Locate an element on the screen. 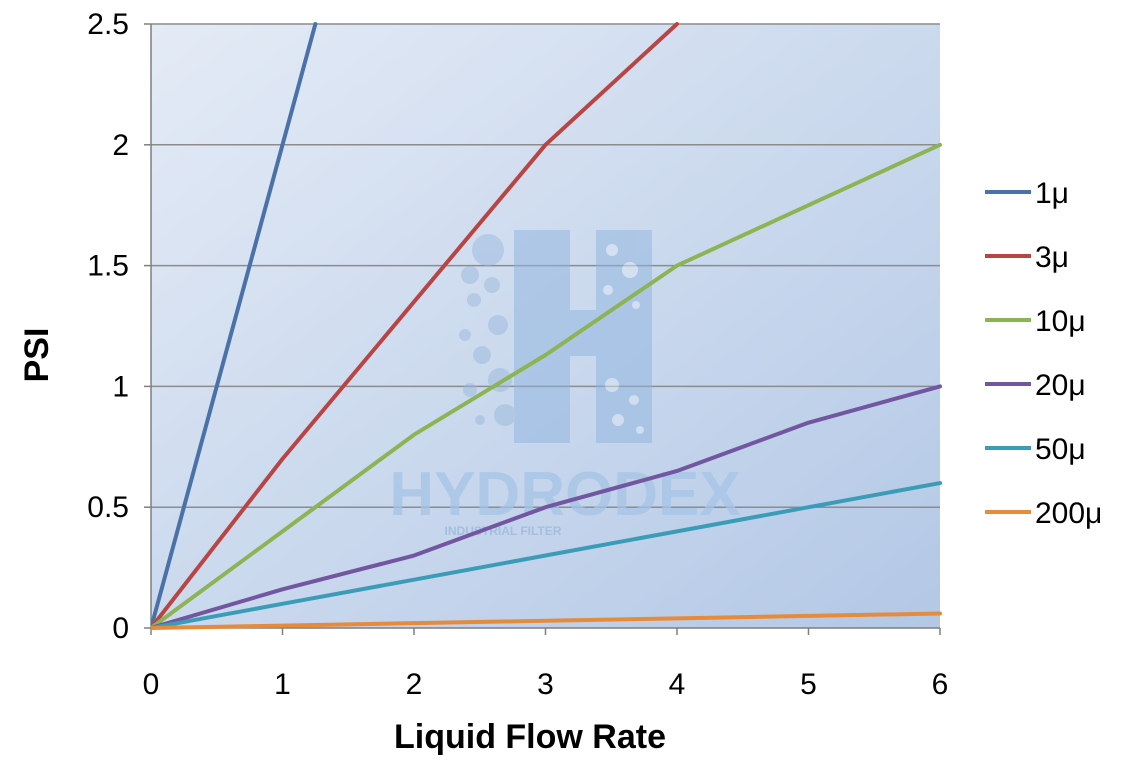 The width and height of the screenshot is (1135, 767). legend-label: 50μ is located at coordinates (1060, 449).